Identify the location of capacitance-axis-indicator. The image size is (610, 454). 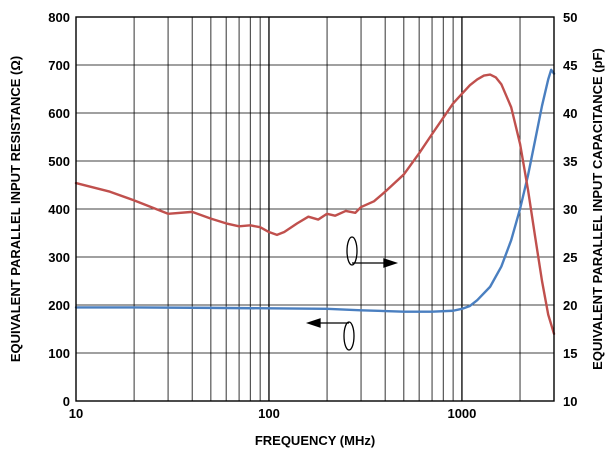
(372, 252).